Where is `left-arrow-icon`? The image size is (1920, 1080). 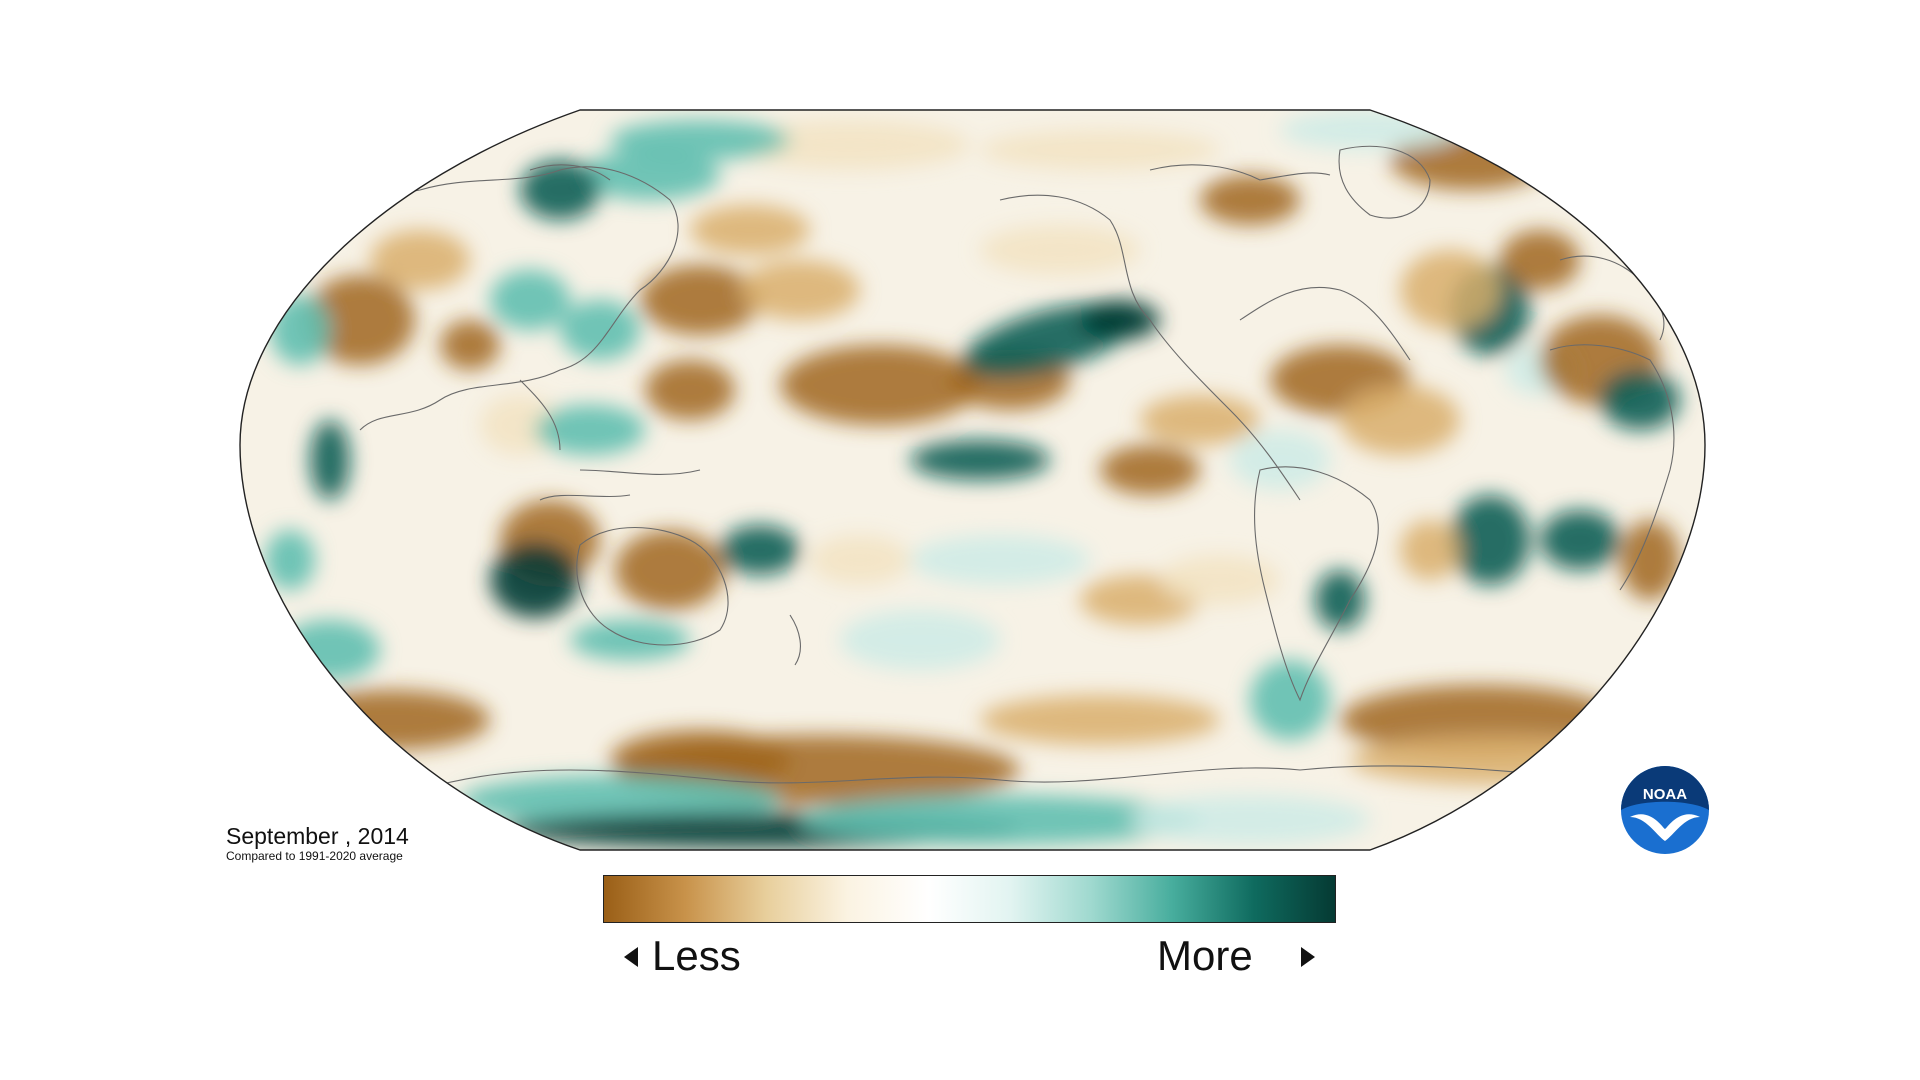
left-arrow-icon is located at coordinates (631, 957).